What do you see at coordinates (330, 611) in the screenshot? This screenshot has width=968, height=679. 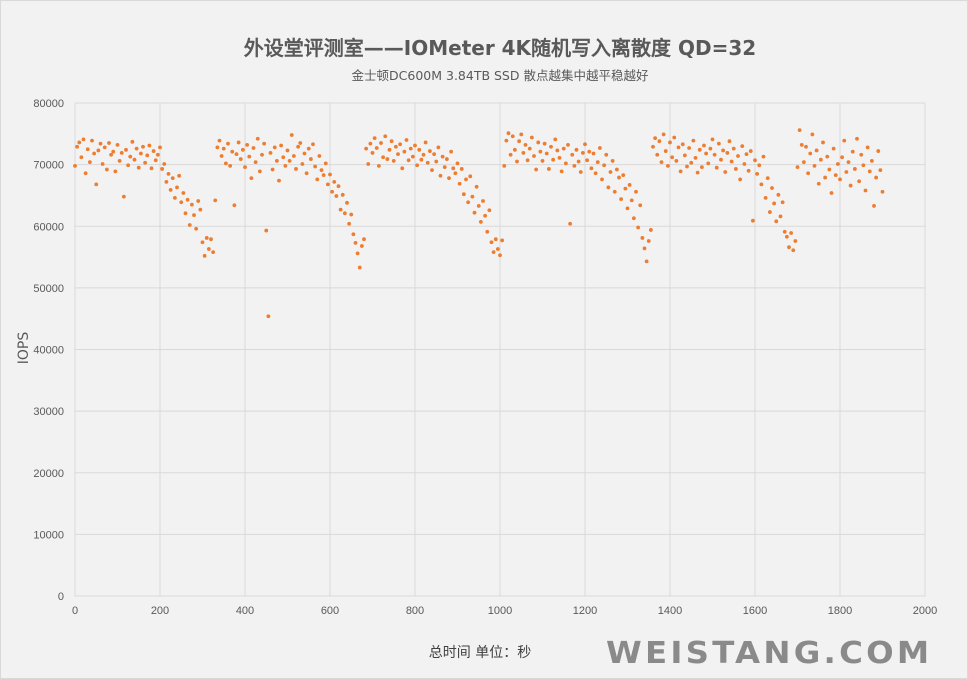 I see `x-tick-label: 600` at bounding box center [330, 611].